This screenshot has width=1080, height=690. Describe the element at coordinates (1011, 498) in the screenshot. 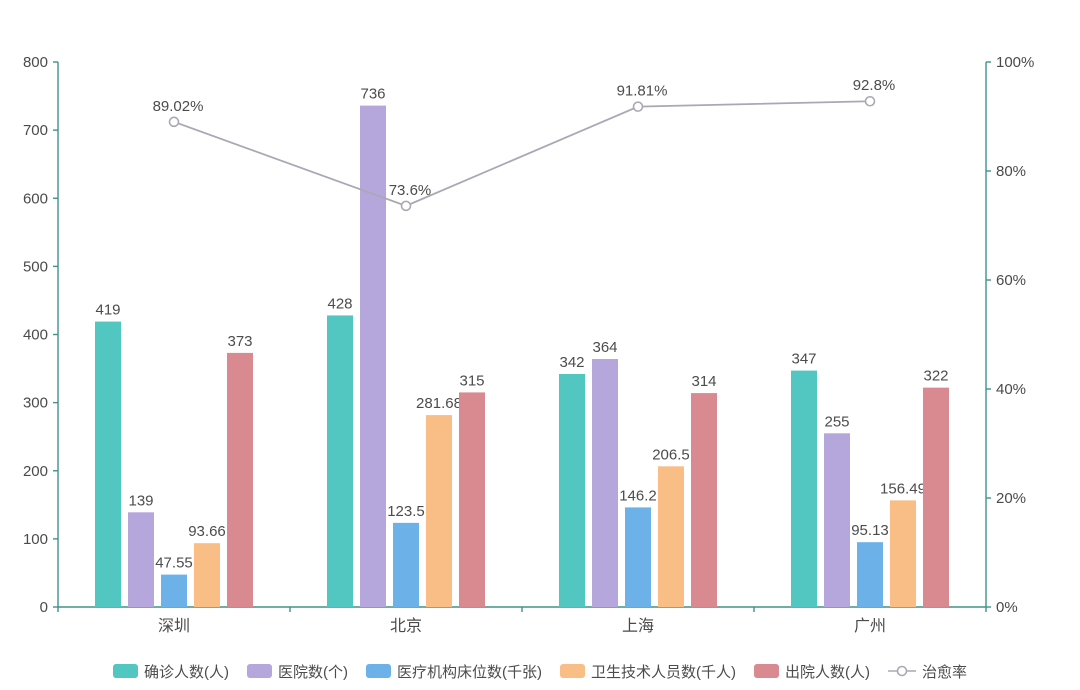

I see `right-axis-tick-label: 20%` at that location.